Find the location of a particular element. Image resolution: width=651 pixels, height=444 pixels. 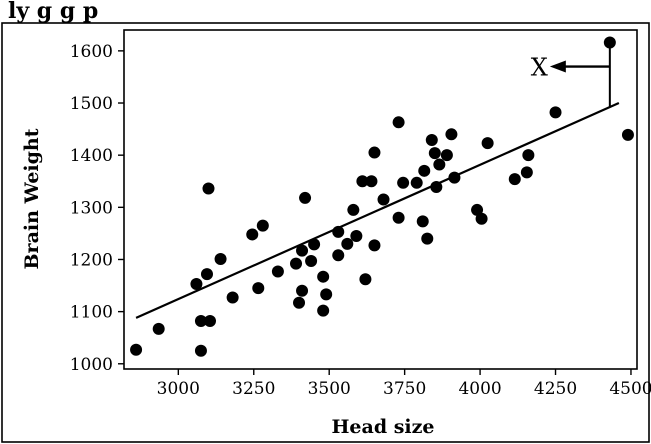

y-axis-label: Brain Weight is located at coordinates (32, 198).